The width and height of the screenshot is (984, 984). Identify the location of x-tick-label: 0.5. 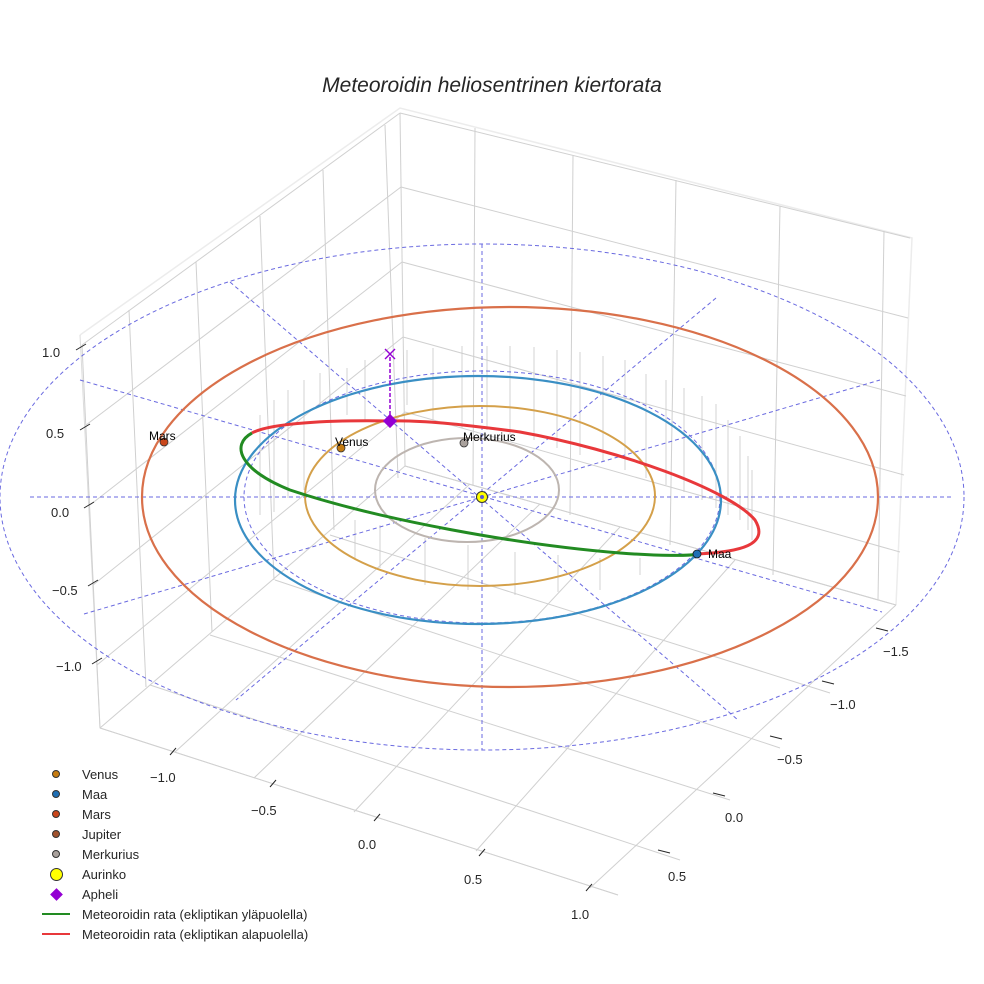
(473, 879).